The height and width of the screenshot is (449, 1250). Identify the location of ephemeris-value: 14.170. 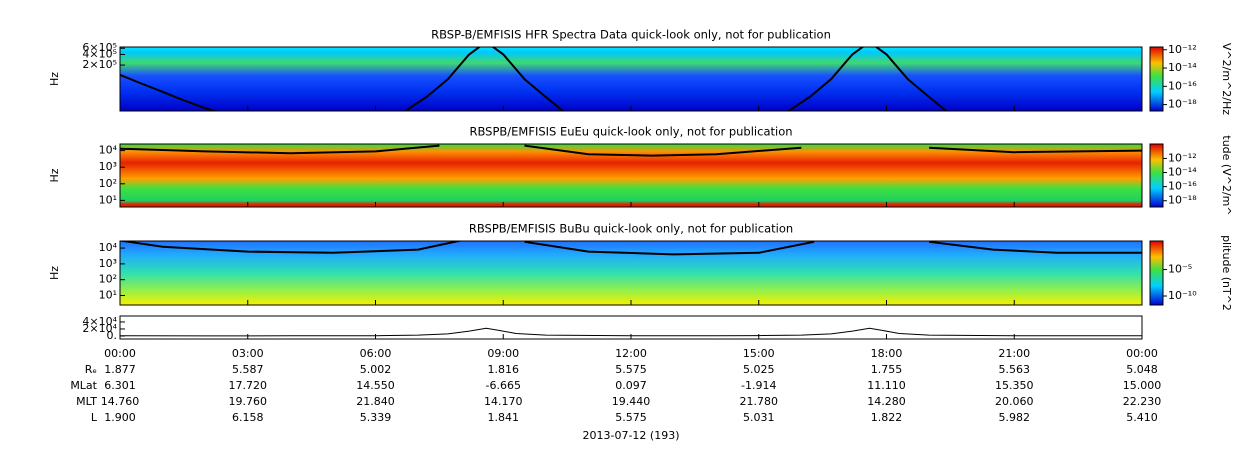
(503, 401).